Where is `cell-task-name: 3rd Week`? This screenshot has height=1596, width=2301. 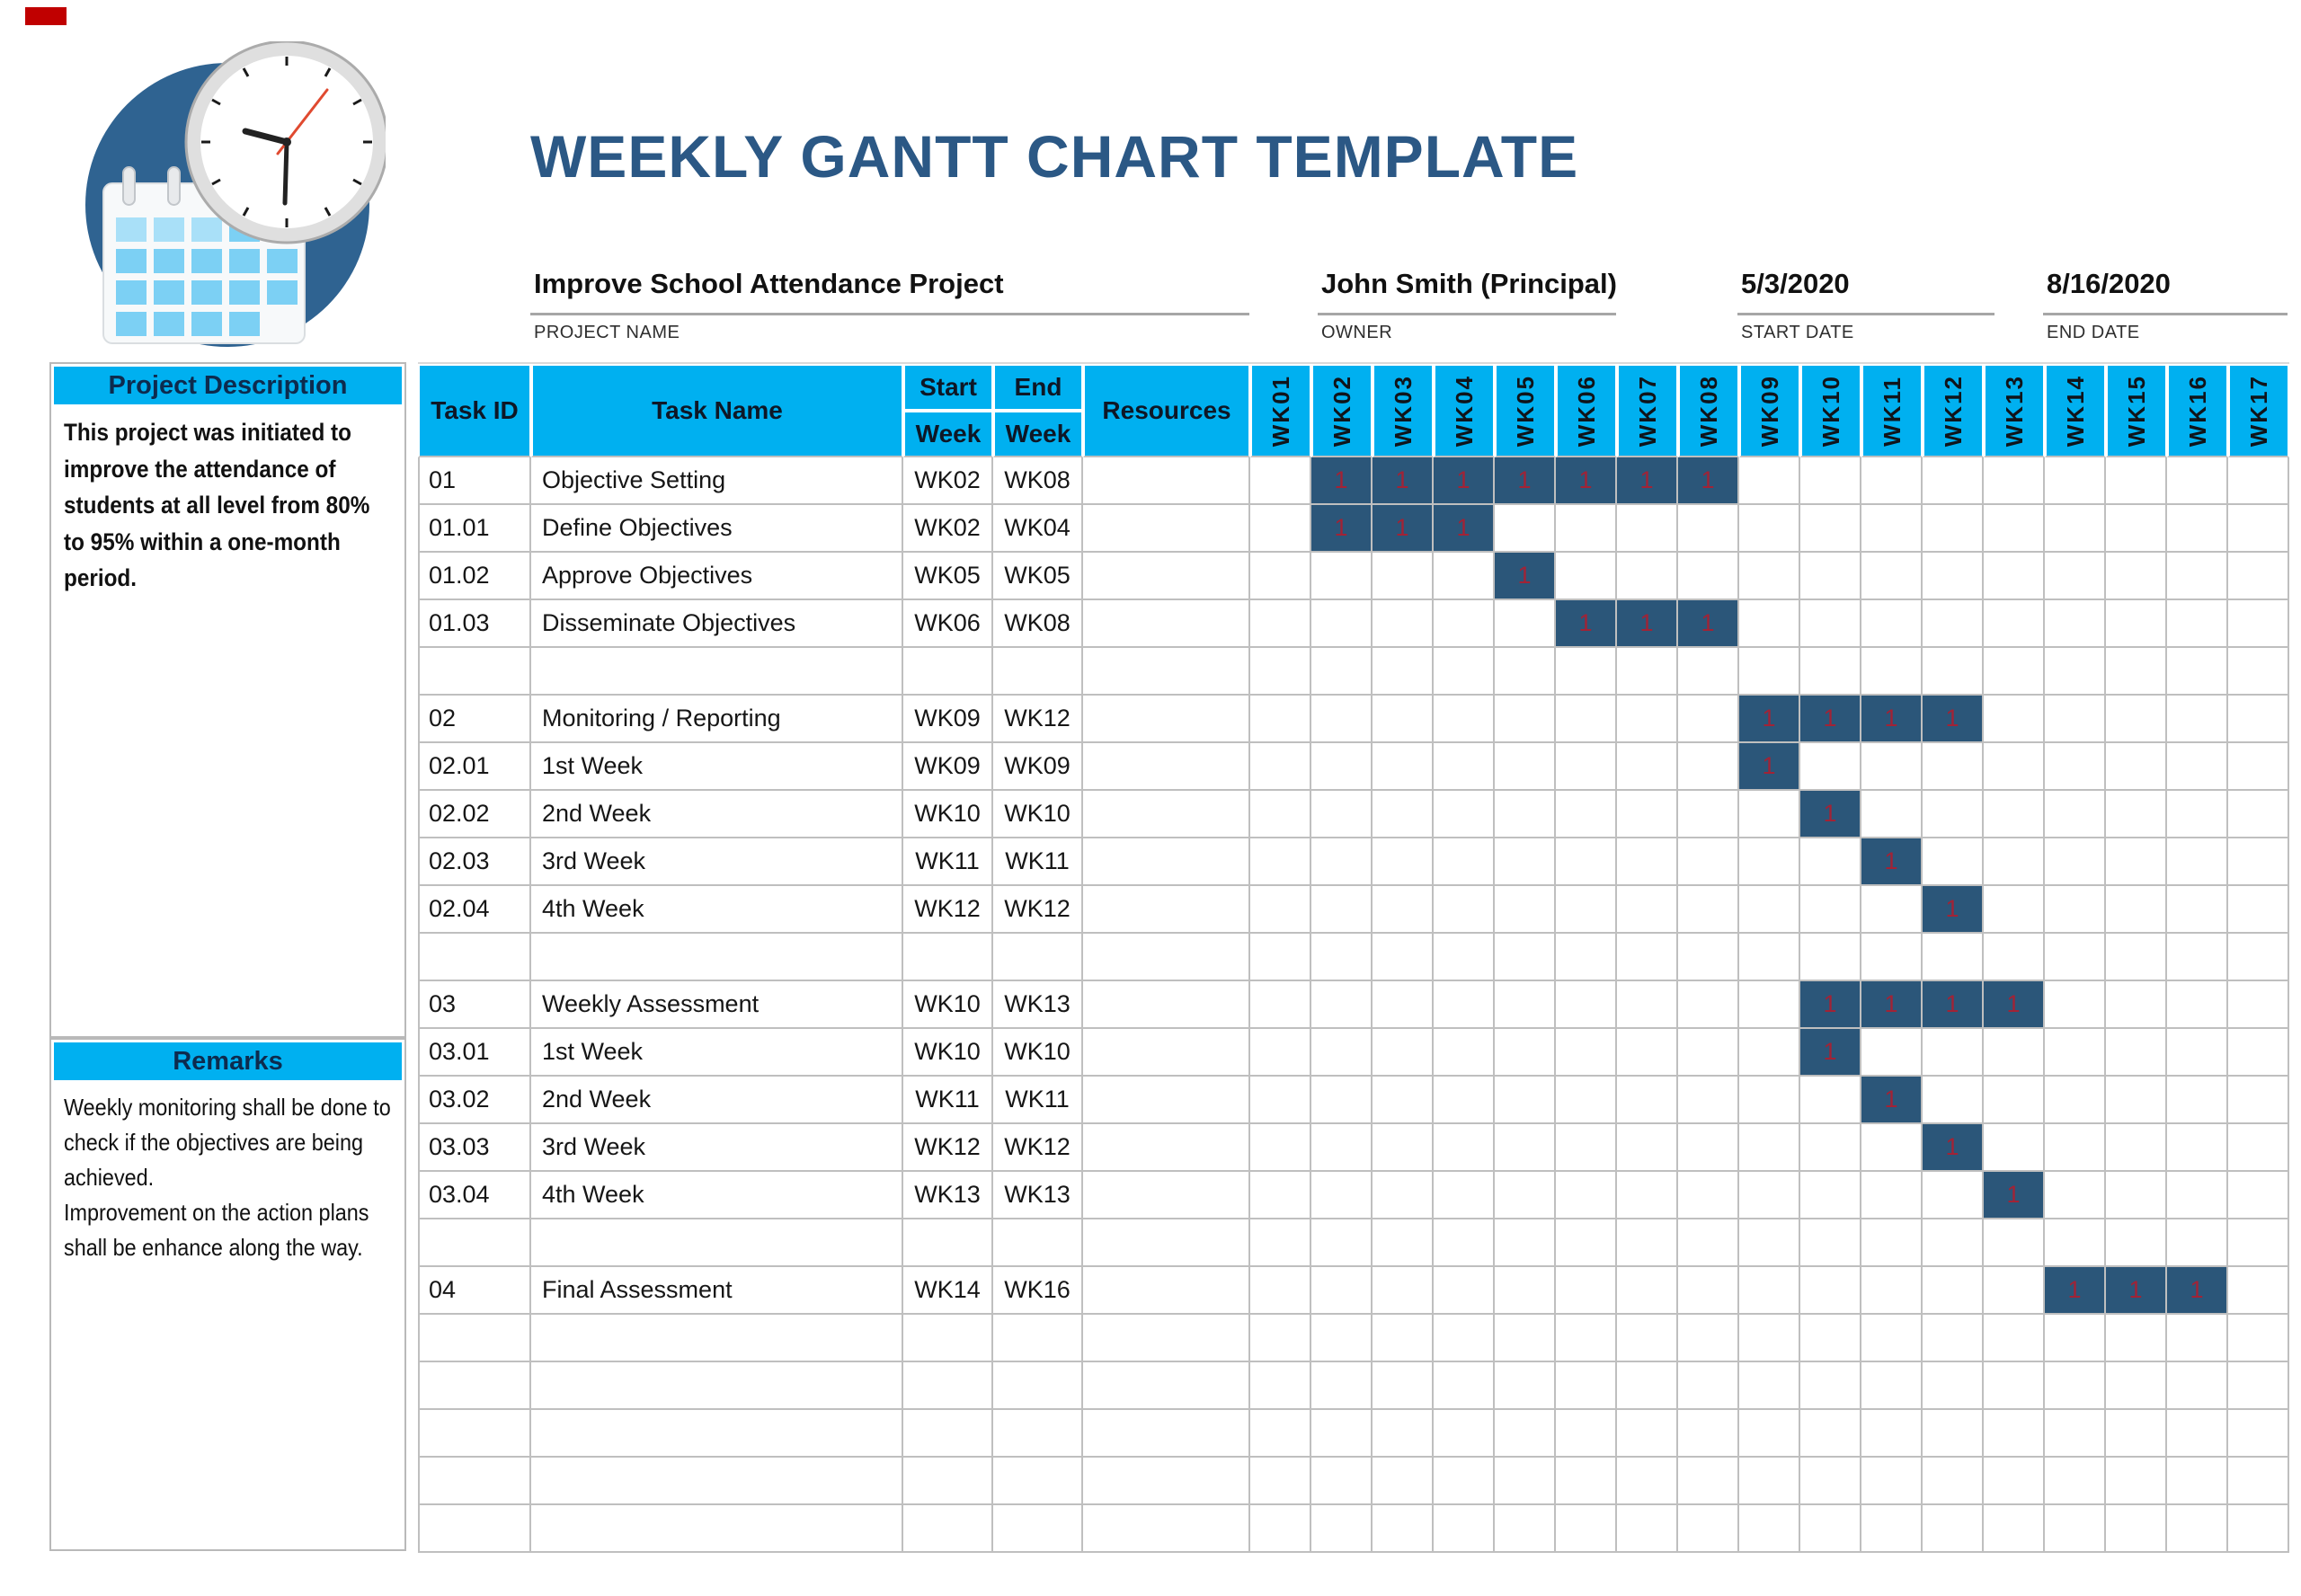
cell-task-name: 3rd Week is located at coordinates (717, 862).